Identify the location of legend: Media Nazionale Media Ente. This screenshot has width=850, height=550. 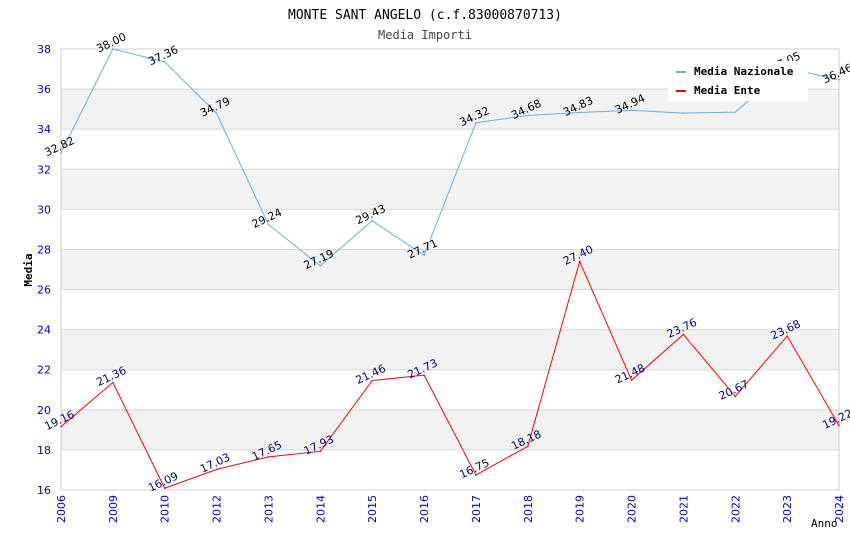
(738, 81).